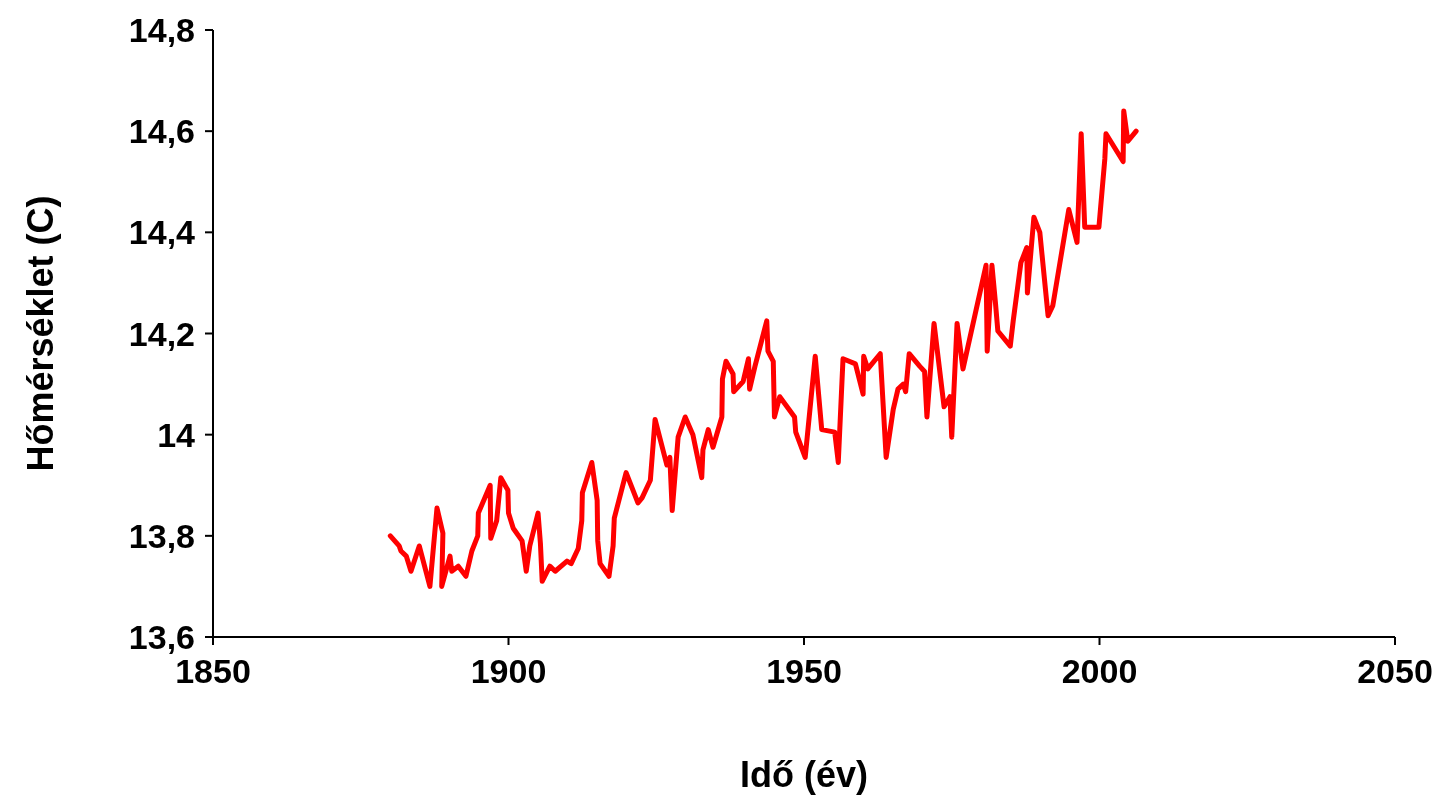 Image resolution: width=1451 pixels, height=809 pixels. I want to click on x-tick-label: 2050, so click(1395, 671).